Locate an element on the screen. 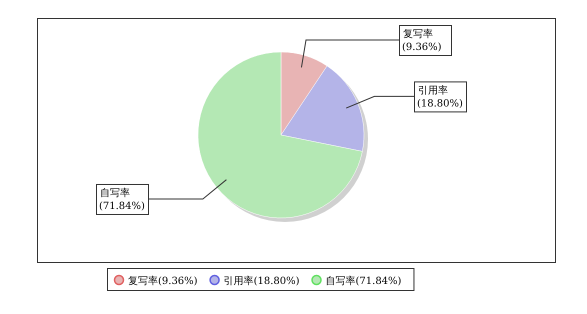 Image resolution: width=587 pixels, height=314 pixels. slice-label: 自写率 is located at coordinates (115, 192).